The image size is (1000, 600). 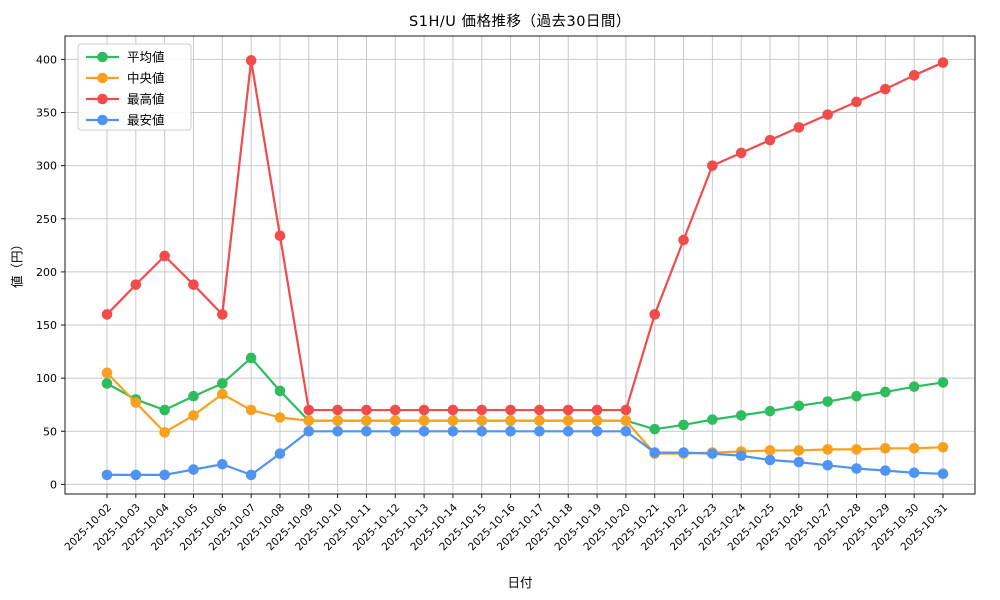 I want to click on x-axis-label: 日付, so click(x=520, y=582).